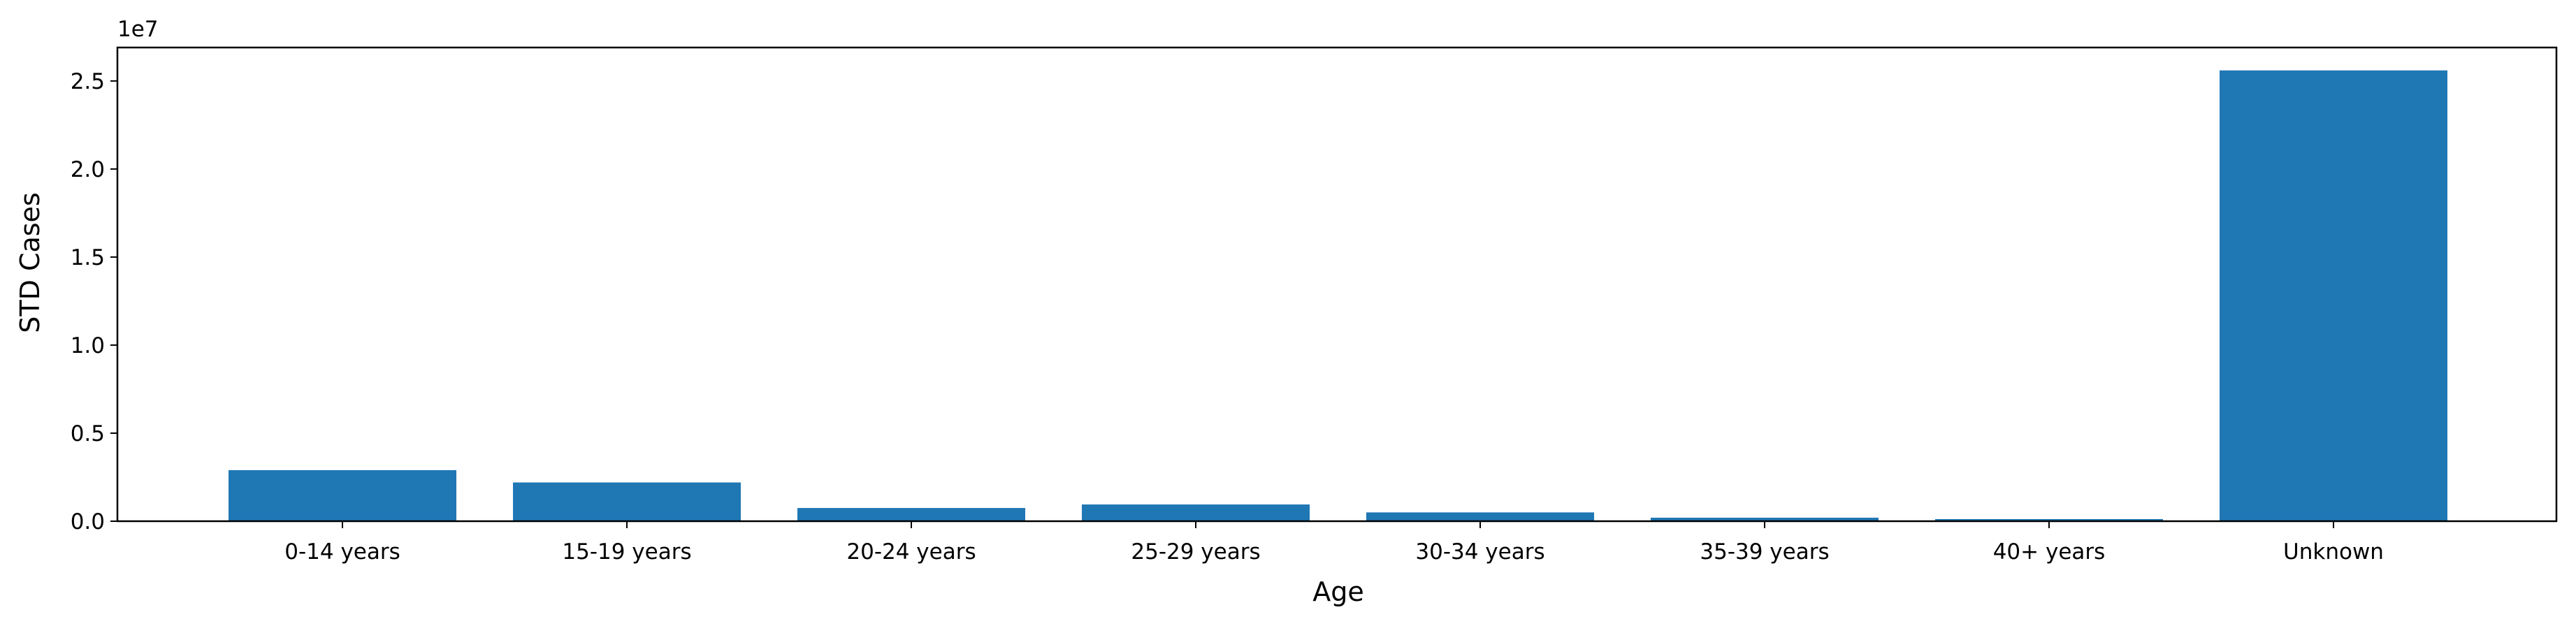 The height and width of the screenshot is (626, 2576). I want to click on x-tick-label: 20-24 years, so click(911, 552).